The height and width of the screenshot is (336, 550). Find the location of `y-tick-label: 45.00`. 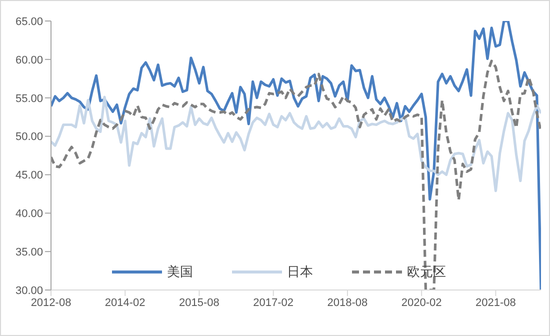

y-tick-label: 45.00 is located at coordinates (29, 176).